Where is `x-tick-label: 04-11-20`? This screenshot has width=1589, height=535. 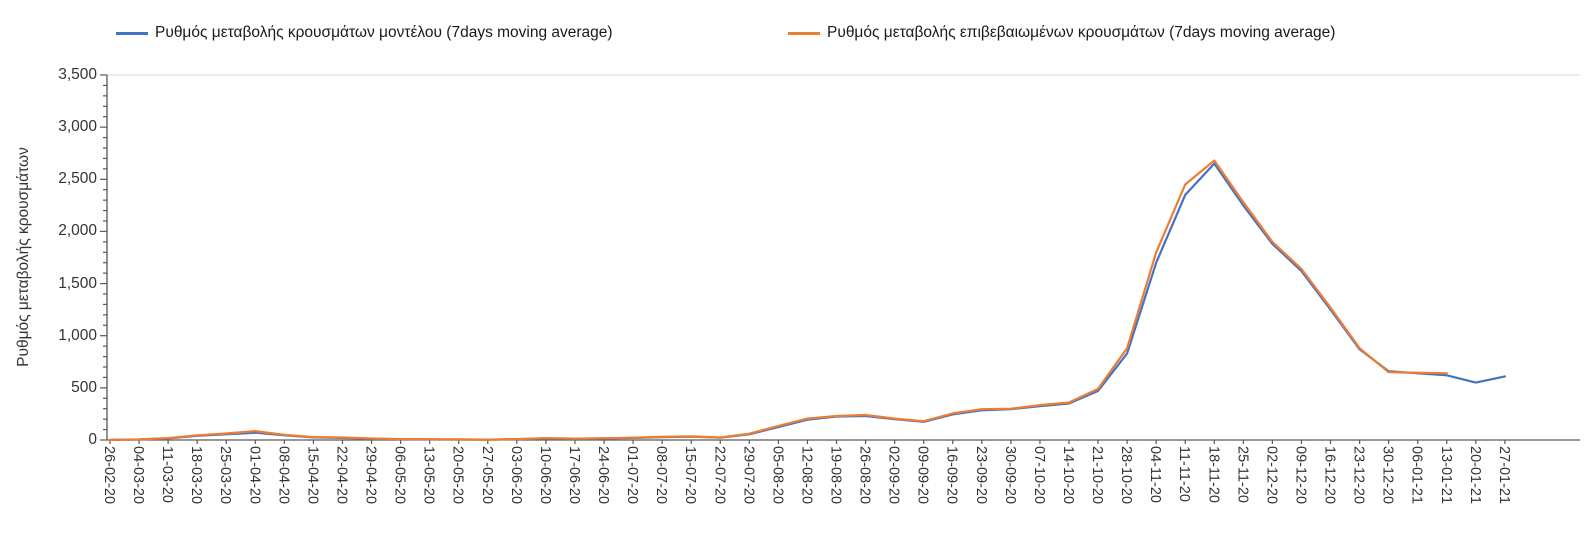 x-tick-label: 04-11-20 is located at coordinates (1155, 474).